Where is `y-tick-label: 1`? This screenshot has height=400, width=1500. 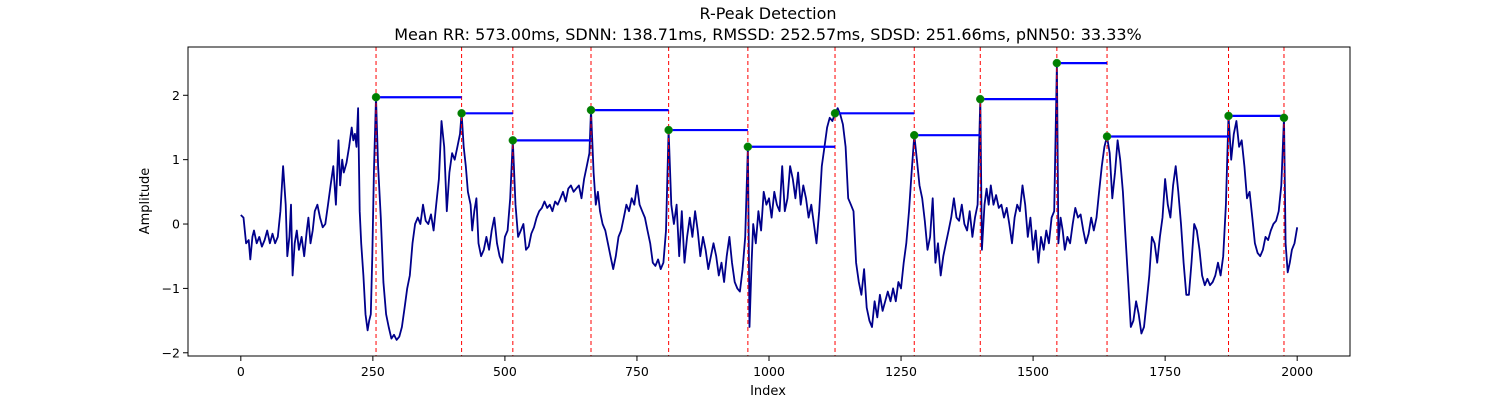 y-tick-label: 1 is located at coordinates (176, 159).